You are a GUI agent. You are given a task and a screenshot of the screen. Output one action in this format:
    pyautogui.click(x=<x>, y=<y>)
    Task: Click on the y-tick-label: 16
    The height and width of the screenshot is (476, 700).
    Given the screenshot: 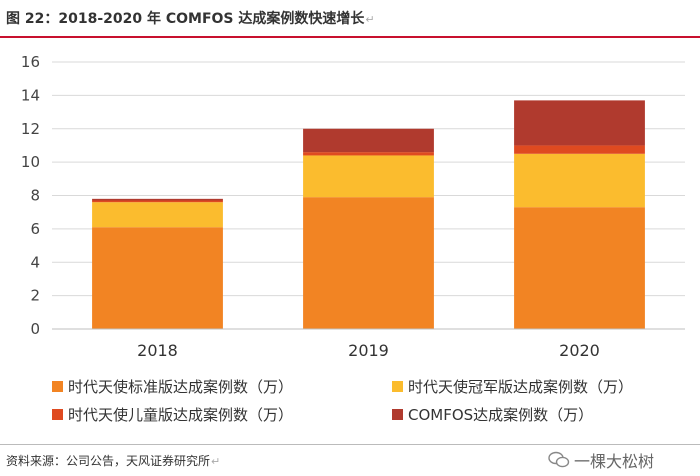 What is the action you would take?
    pyautogui.click(x=30, y=62)
    